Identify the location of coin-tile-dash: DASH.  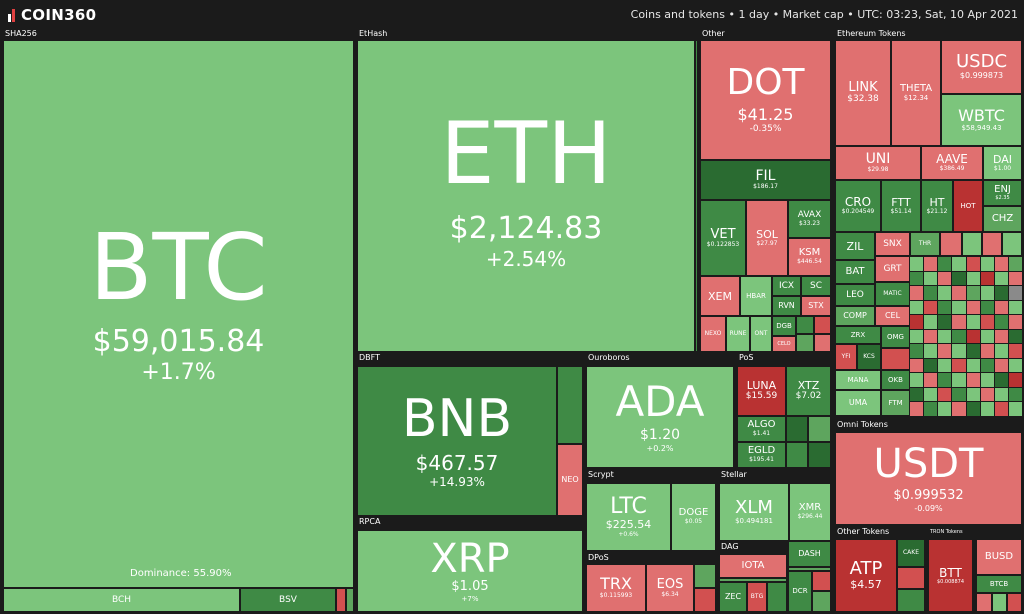
(809, 554).